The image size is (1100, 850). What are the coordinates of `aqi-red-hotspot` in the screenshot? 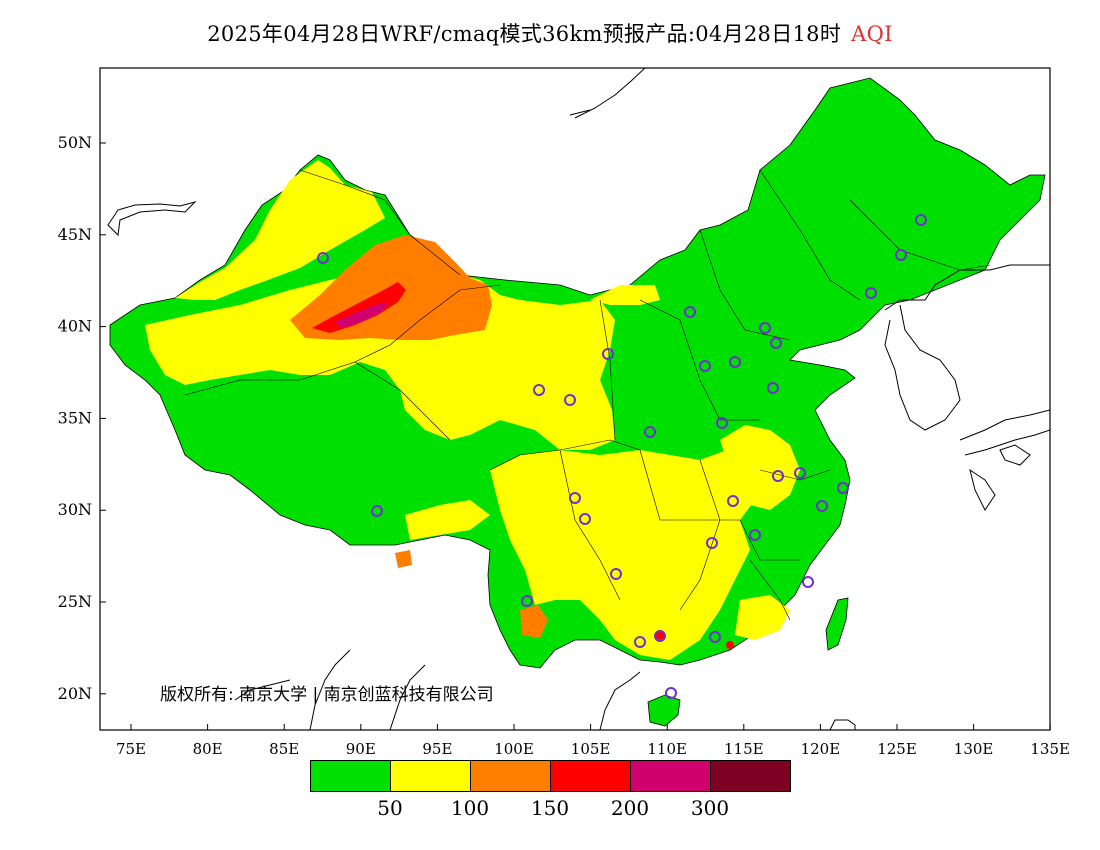 It's located at (730, 645).